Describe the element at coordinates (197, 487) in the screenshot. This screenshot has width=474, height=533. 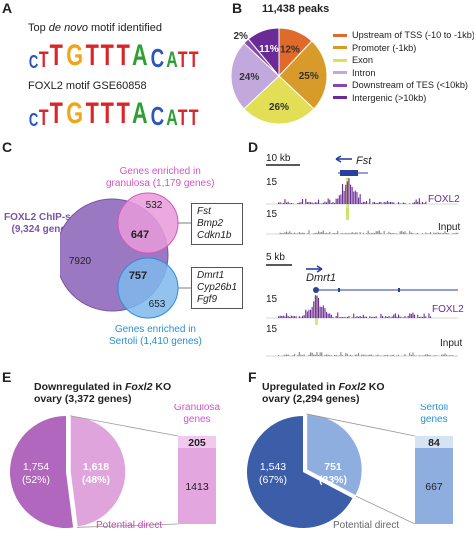
I see `bar-bottom-value: 1413` at that location.